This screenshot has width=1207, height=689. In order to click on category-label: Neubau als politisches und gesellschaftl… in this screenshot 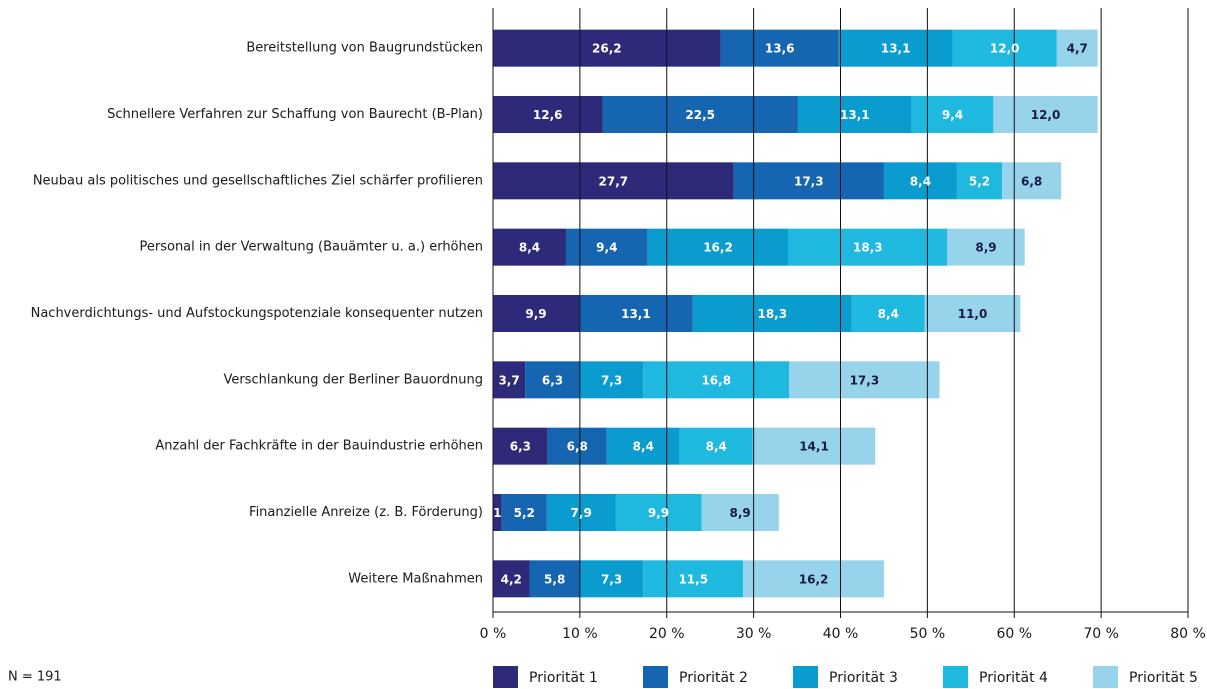, I will do `click(258, 180)`.